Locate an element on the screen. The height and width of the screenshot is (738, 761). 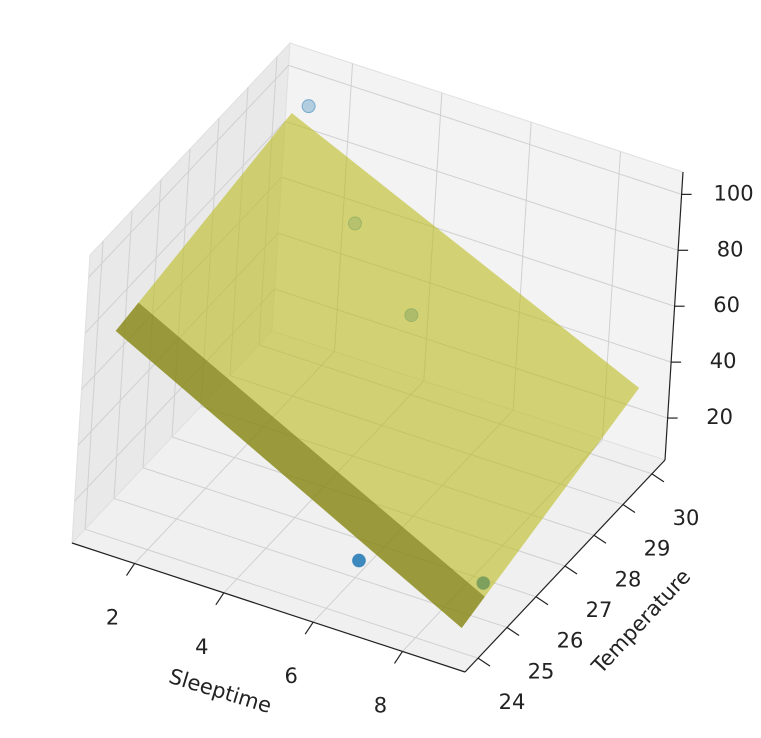
y-tick-label: 25 is located at coordinates (541, 671).